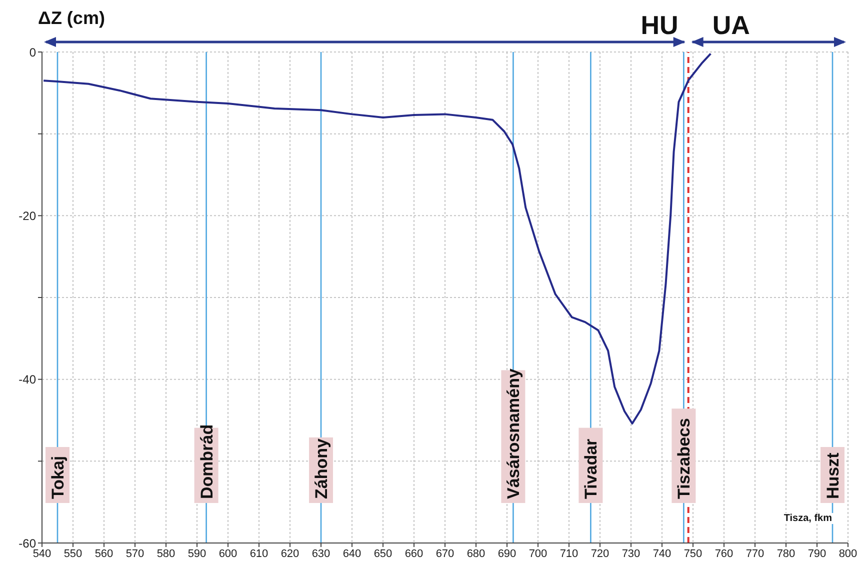  What do you see at coordinates (684, 458) in the screenshot?
I see `ref-line-label: Tiszabecs` at bounding box center [684, 458].